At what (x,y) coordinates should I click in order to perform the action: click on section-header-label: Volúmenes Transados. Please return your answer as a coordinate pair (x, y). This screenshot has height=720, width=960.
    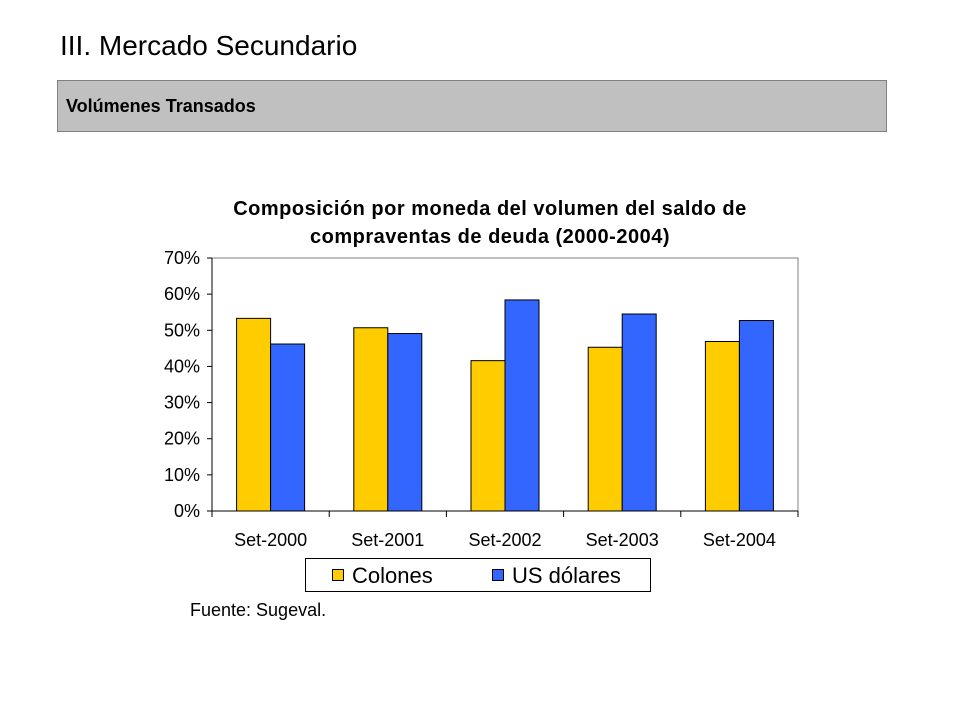
    Looking at the image, I should click on (161, 106).